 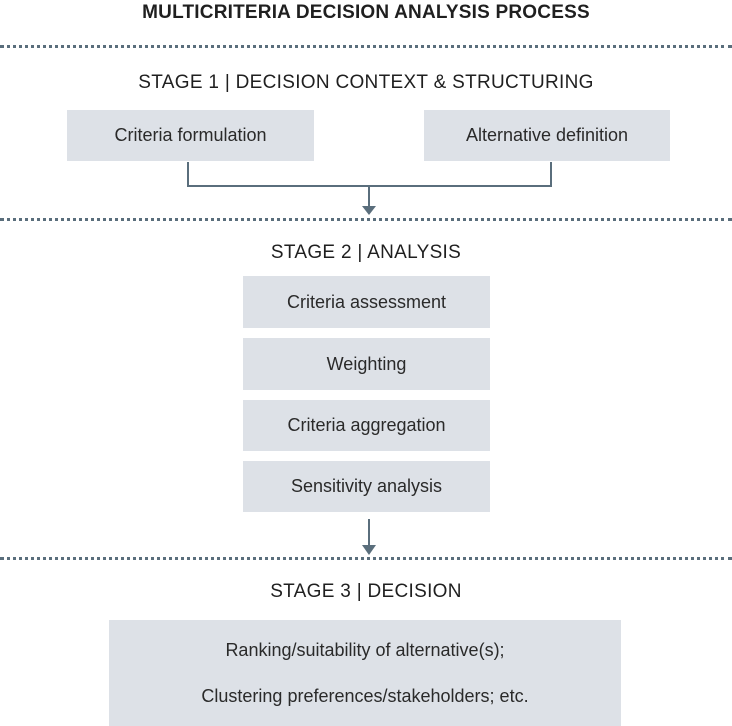 What do you see at coordinates (365, 650) in the screenshot?
I see `ranking-line: Ranking/suitability of alternative(s);` at bounding box center [365, 650].